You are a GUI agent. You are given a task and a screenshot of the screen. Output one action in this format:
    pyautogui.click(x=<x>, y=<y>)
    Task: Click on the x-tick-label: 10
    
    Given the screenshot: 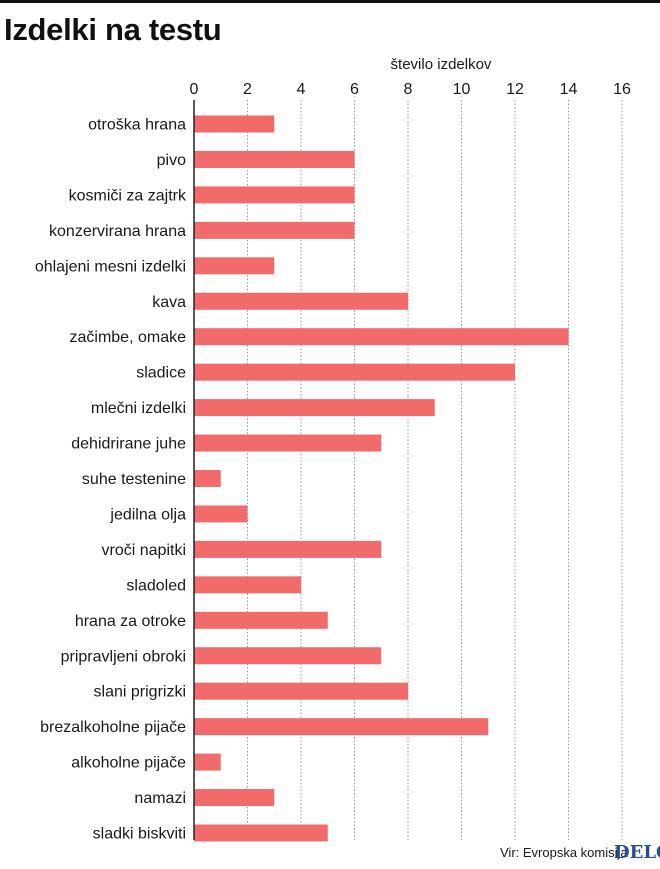 What is the action you would take?
    pyautogui.click(x=462, y=89)
    